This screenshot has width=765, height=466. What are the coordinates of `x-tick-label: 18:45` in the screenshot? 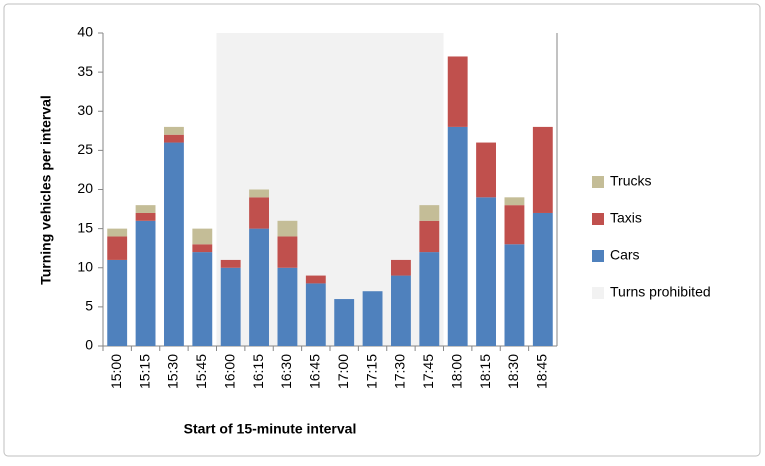 It's located at (542, 371).